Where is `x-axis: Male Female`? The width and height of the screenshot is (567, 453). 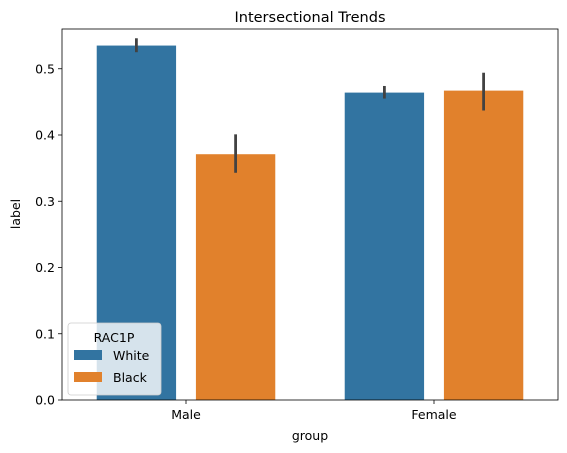
x-axis: Male Female is located at coordinates (314, 411).